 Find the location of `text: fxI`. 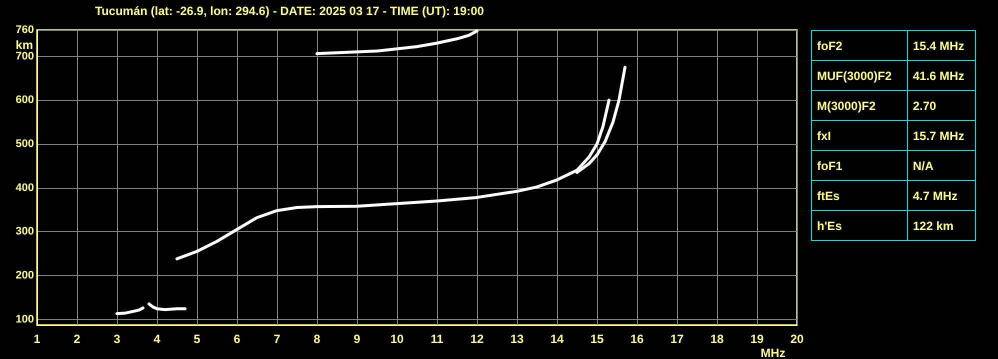

text: fxI is located at coordinates (860, 135).